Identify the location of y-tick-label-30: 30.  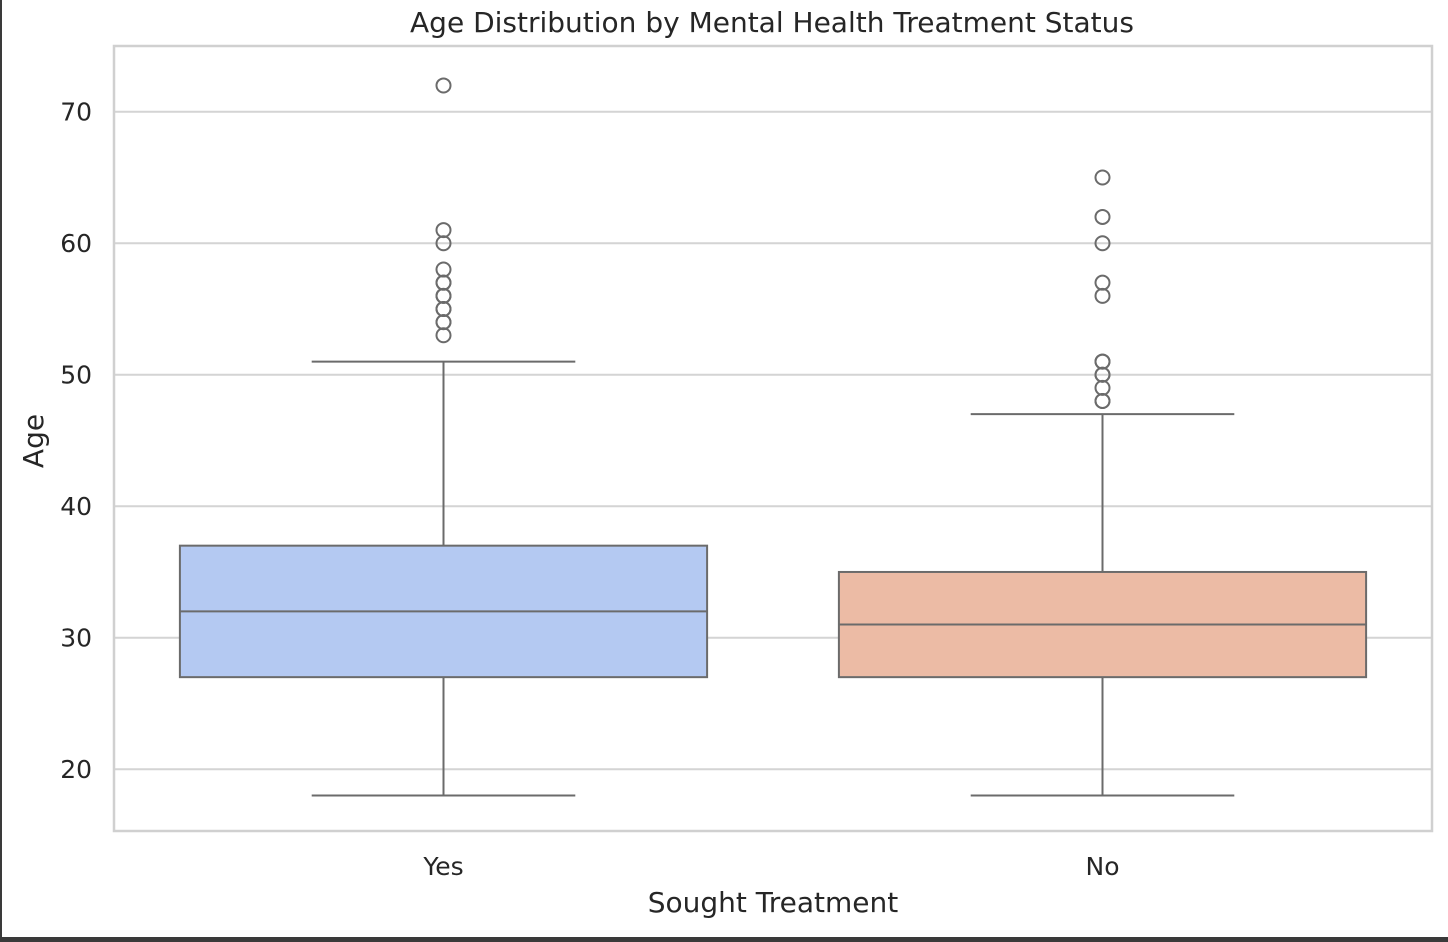
(76, 638).